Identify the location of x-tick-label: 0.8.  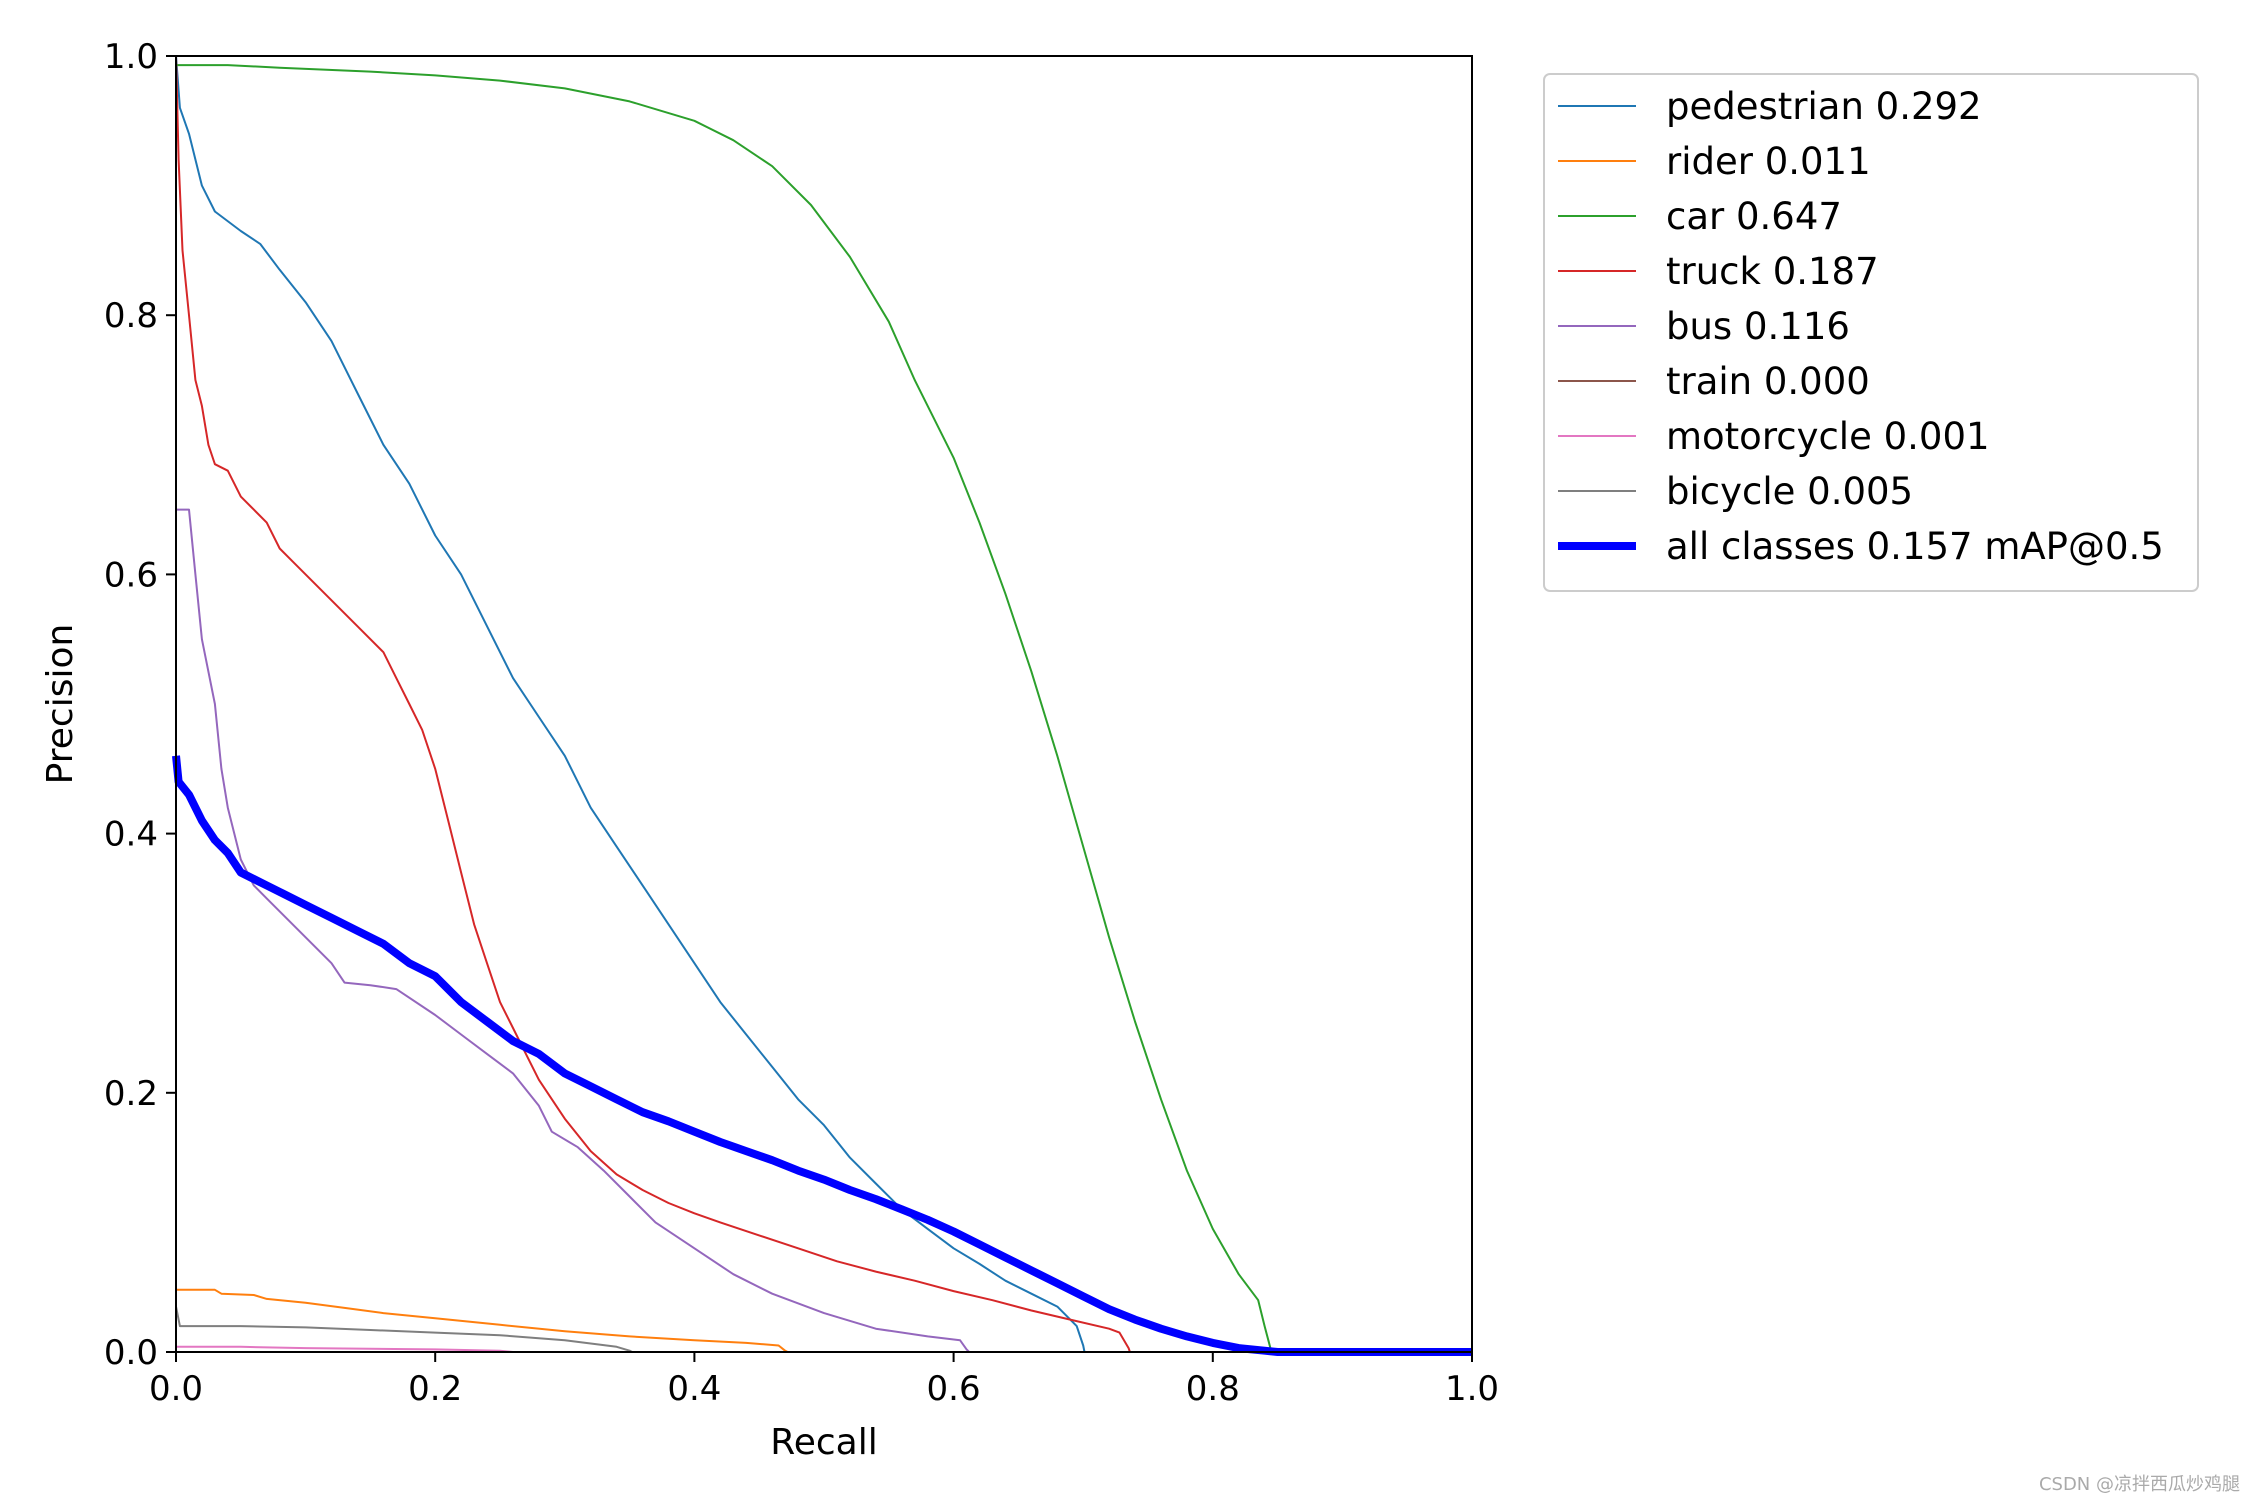
(1213, 1389).